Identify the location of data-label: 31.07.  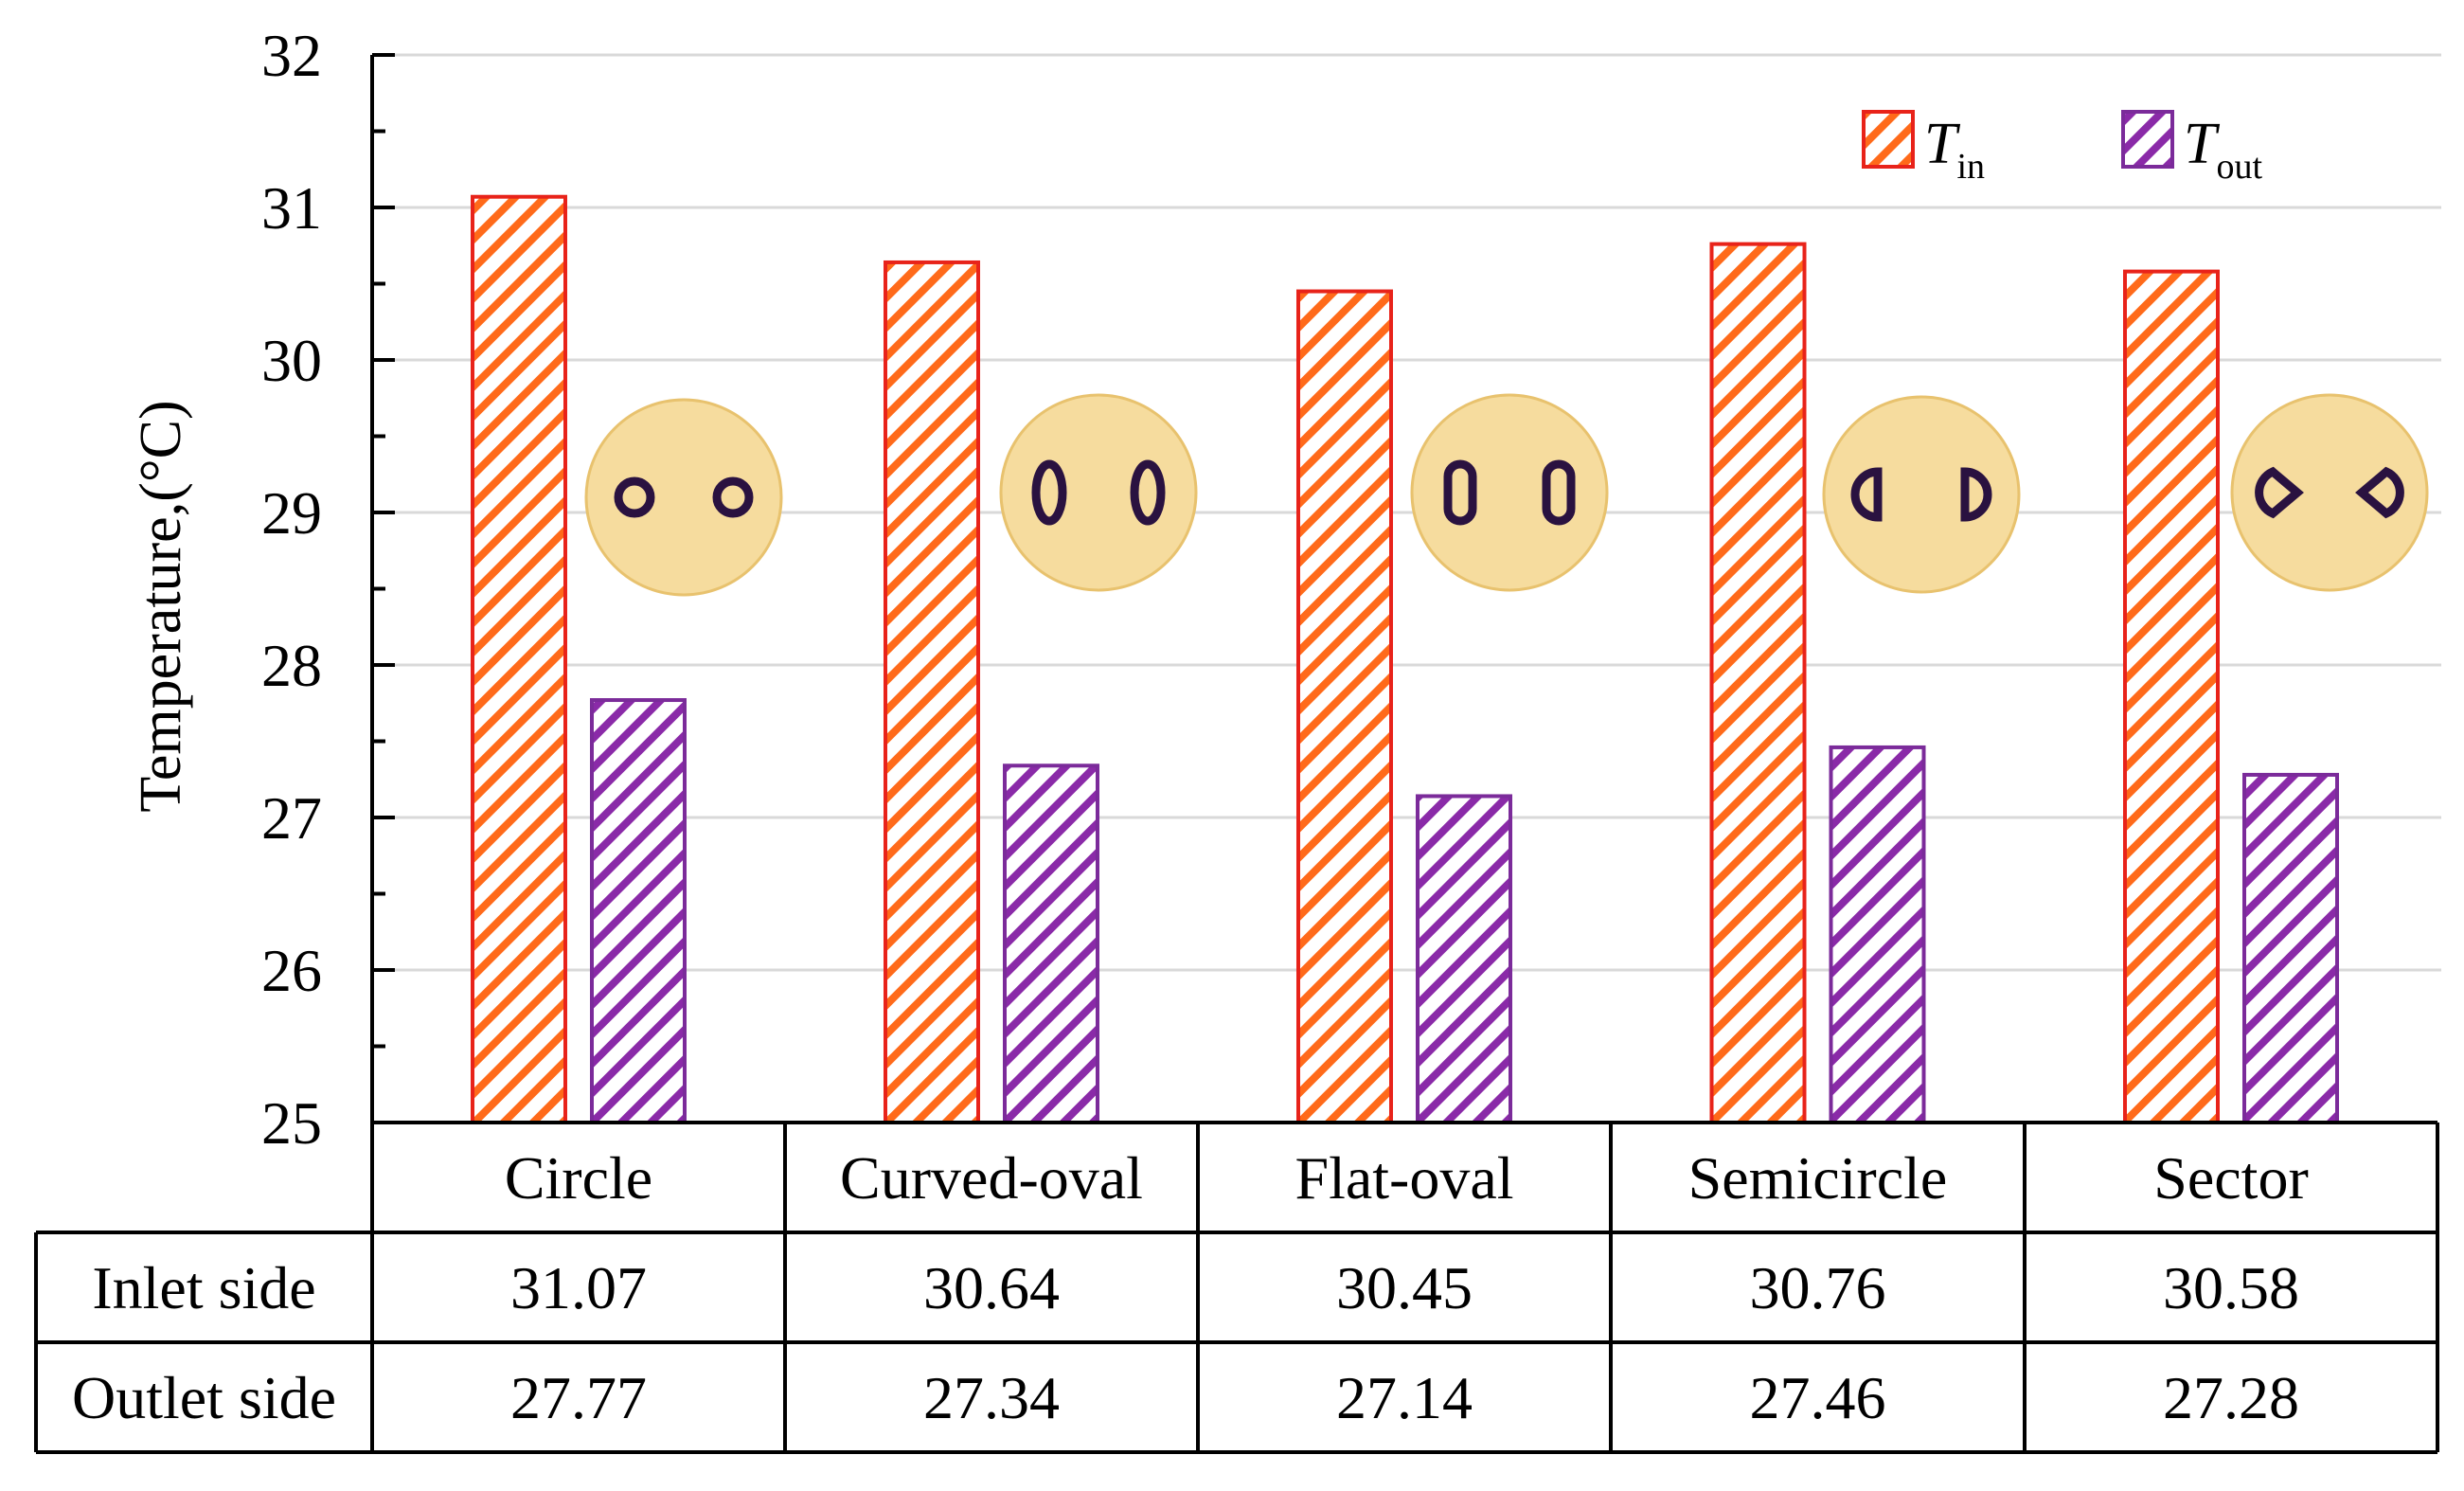
(578, 1287).